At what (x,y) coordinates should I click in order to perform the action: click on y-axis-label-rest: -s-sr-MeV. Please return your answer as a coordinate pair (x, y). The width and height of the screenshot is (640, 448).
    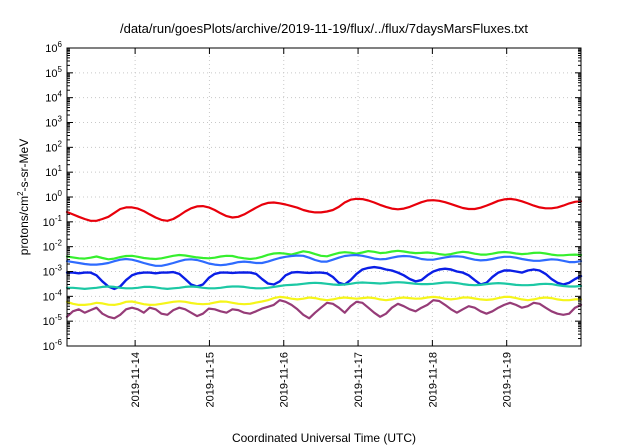
    Looking at the image, I should click on (24, 165).